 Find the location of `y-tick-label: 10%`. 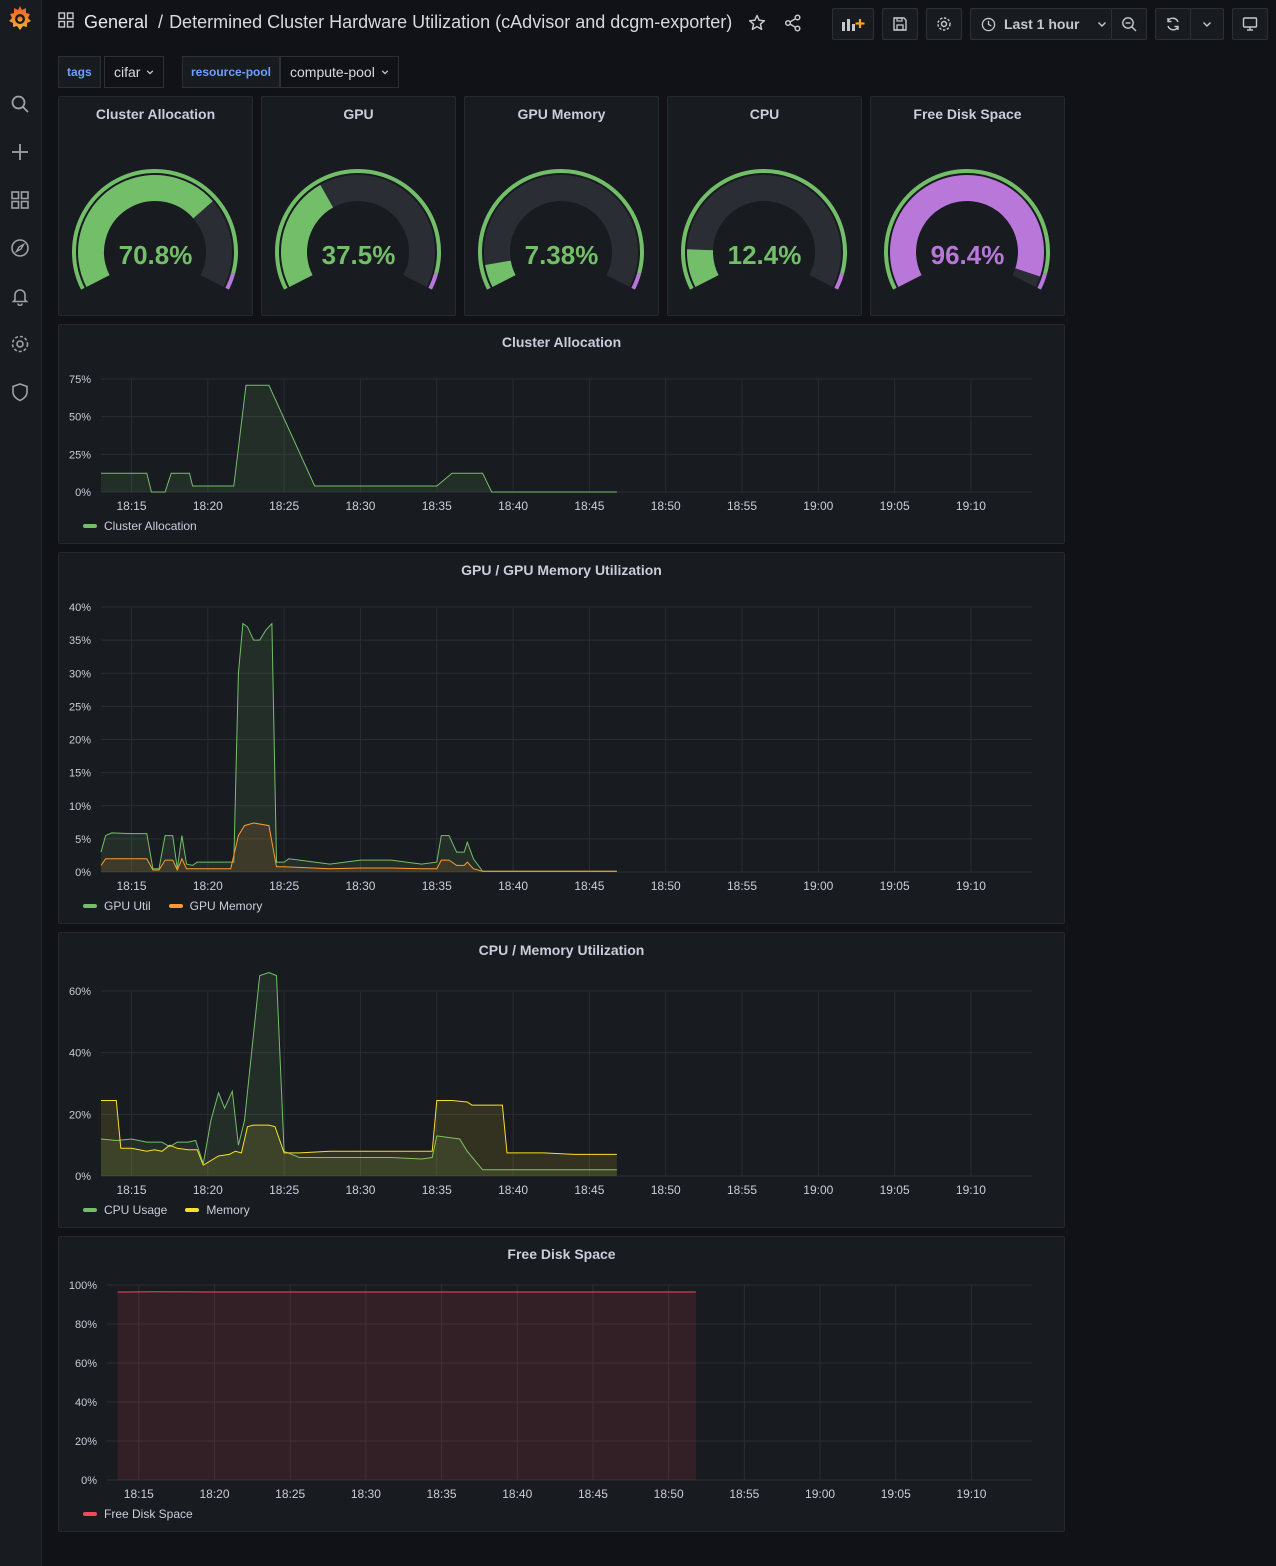

y-tick-label: 10% is located at coordinates (80, 807).